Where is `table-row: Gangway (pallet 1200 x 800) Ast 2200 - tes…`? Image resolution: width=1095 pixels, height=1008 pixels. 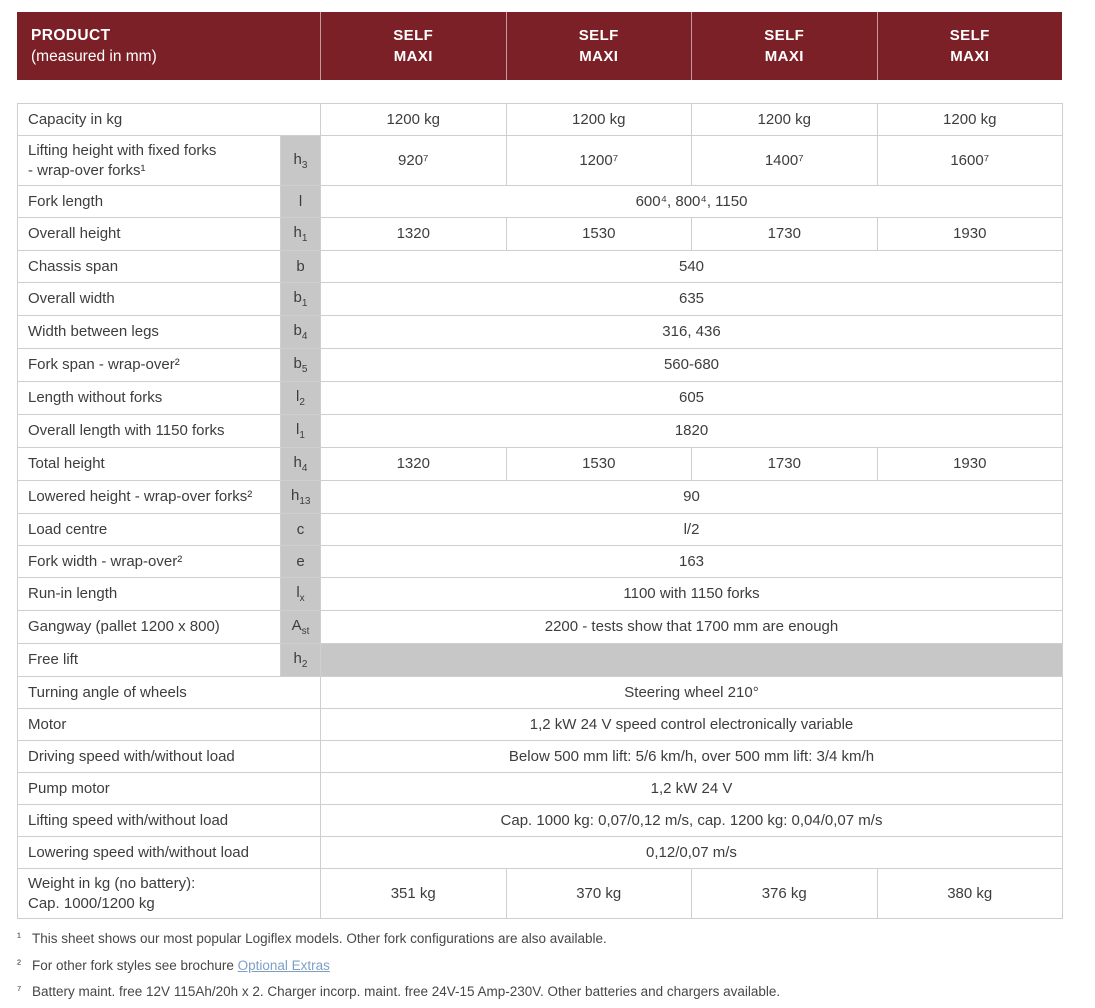 table-row: Gangway (pallet 1200 x 800) Ast 2200 - tes… is located at coordinates (540, 627).